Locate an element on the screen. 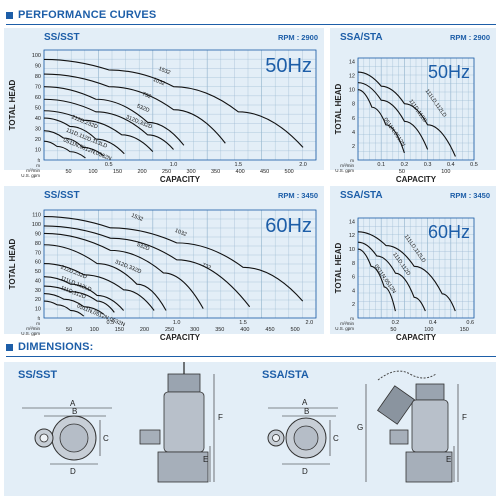 The width and height of the screenshot is (500, 500). dim-label-e-right: E is located at coordinates (448, 459).